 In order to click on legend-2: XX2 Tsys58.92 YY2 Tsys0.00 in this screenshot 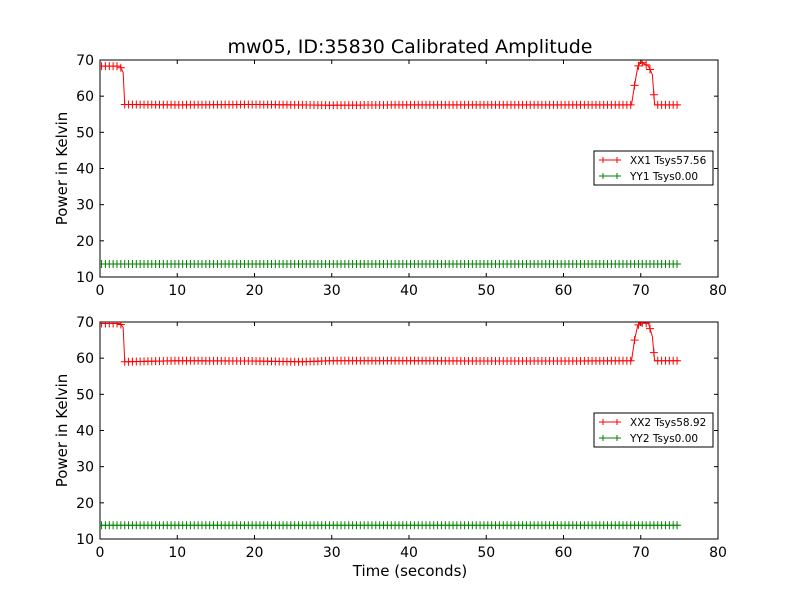, I will do `click(653, 430)`.